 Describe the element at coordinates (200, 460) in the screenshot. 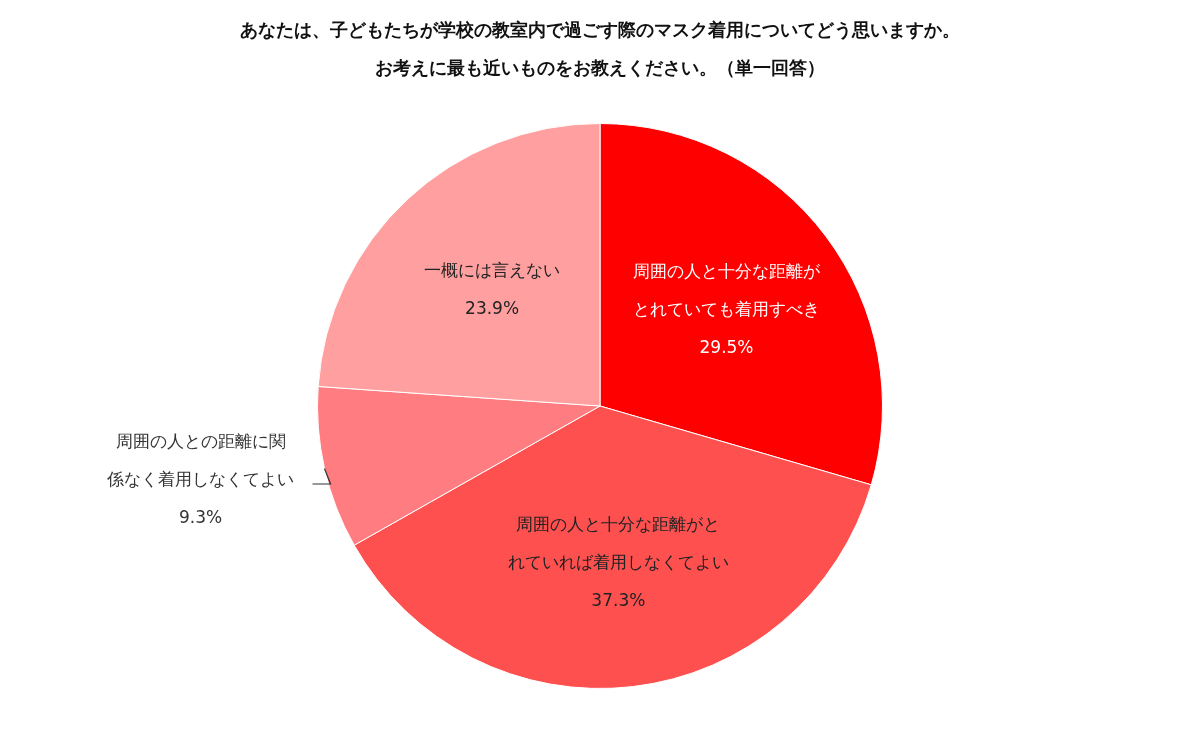

I see `slice-label: 周囲の人との距離に関係なく着用しなくてよい` at that location.